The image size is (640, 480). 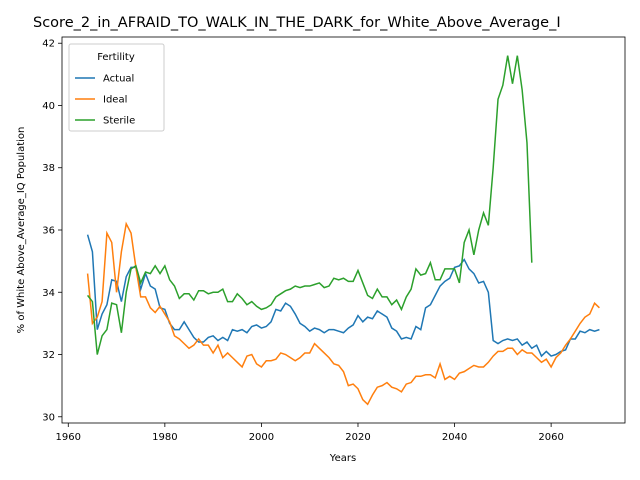 I want to click on x-tick-label: 2040, so click(x=454, y=437).